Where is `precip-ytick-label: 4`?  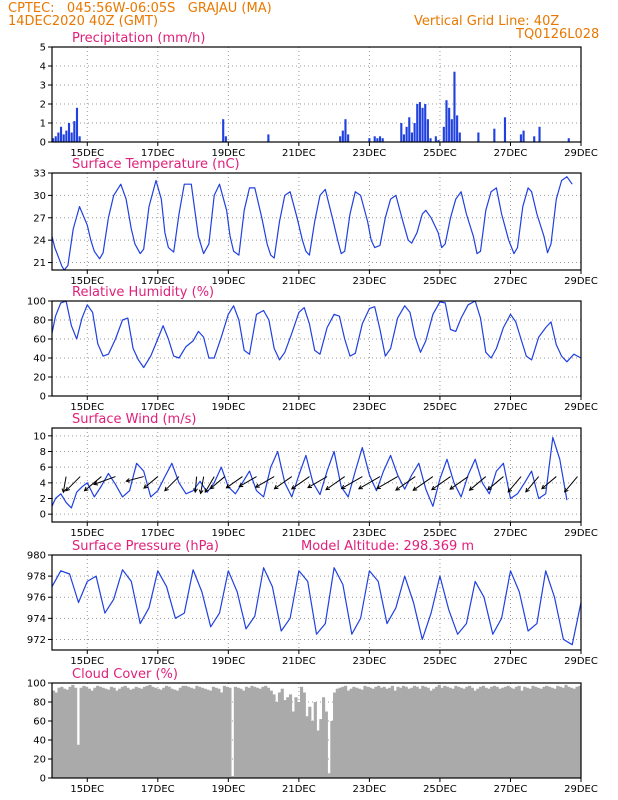 precip-ytick-label: 4 is located at coordinates (43, 67).